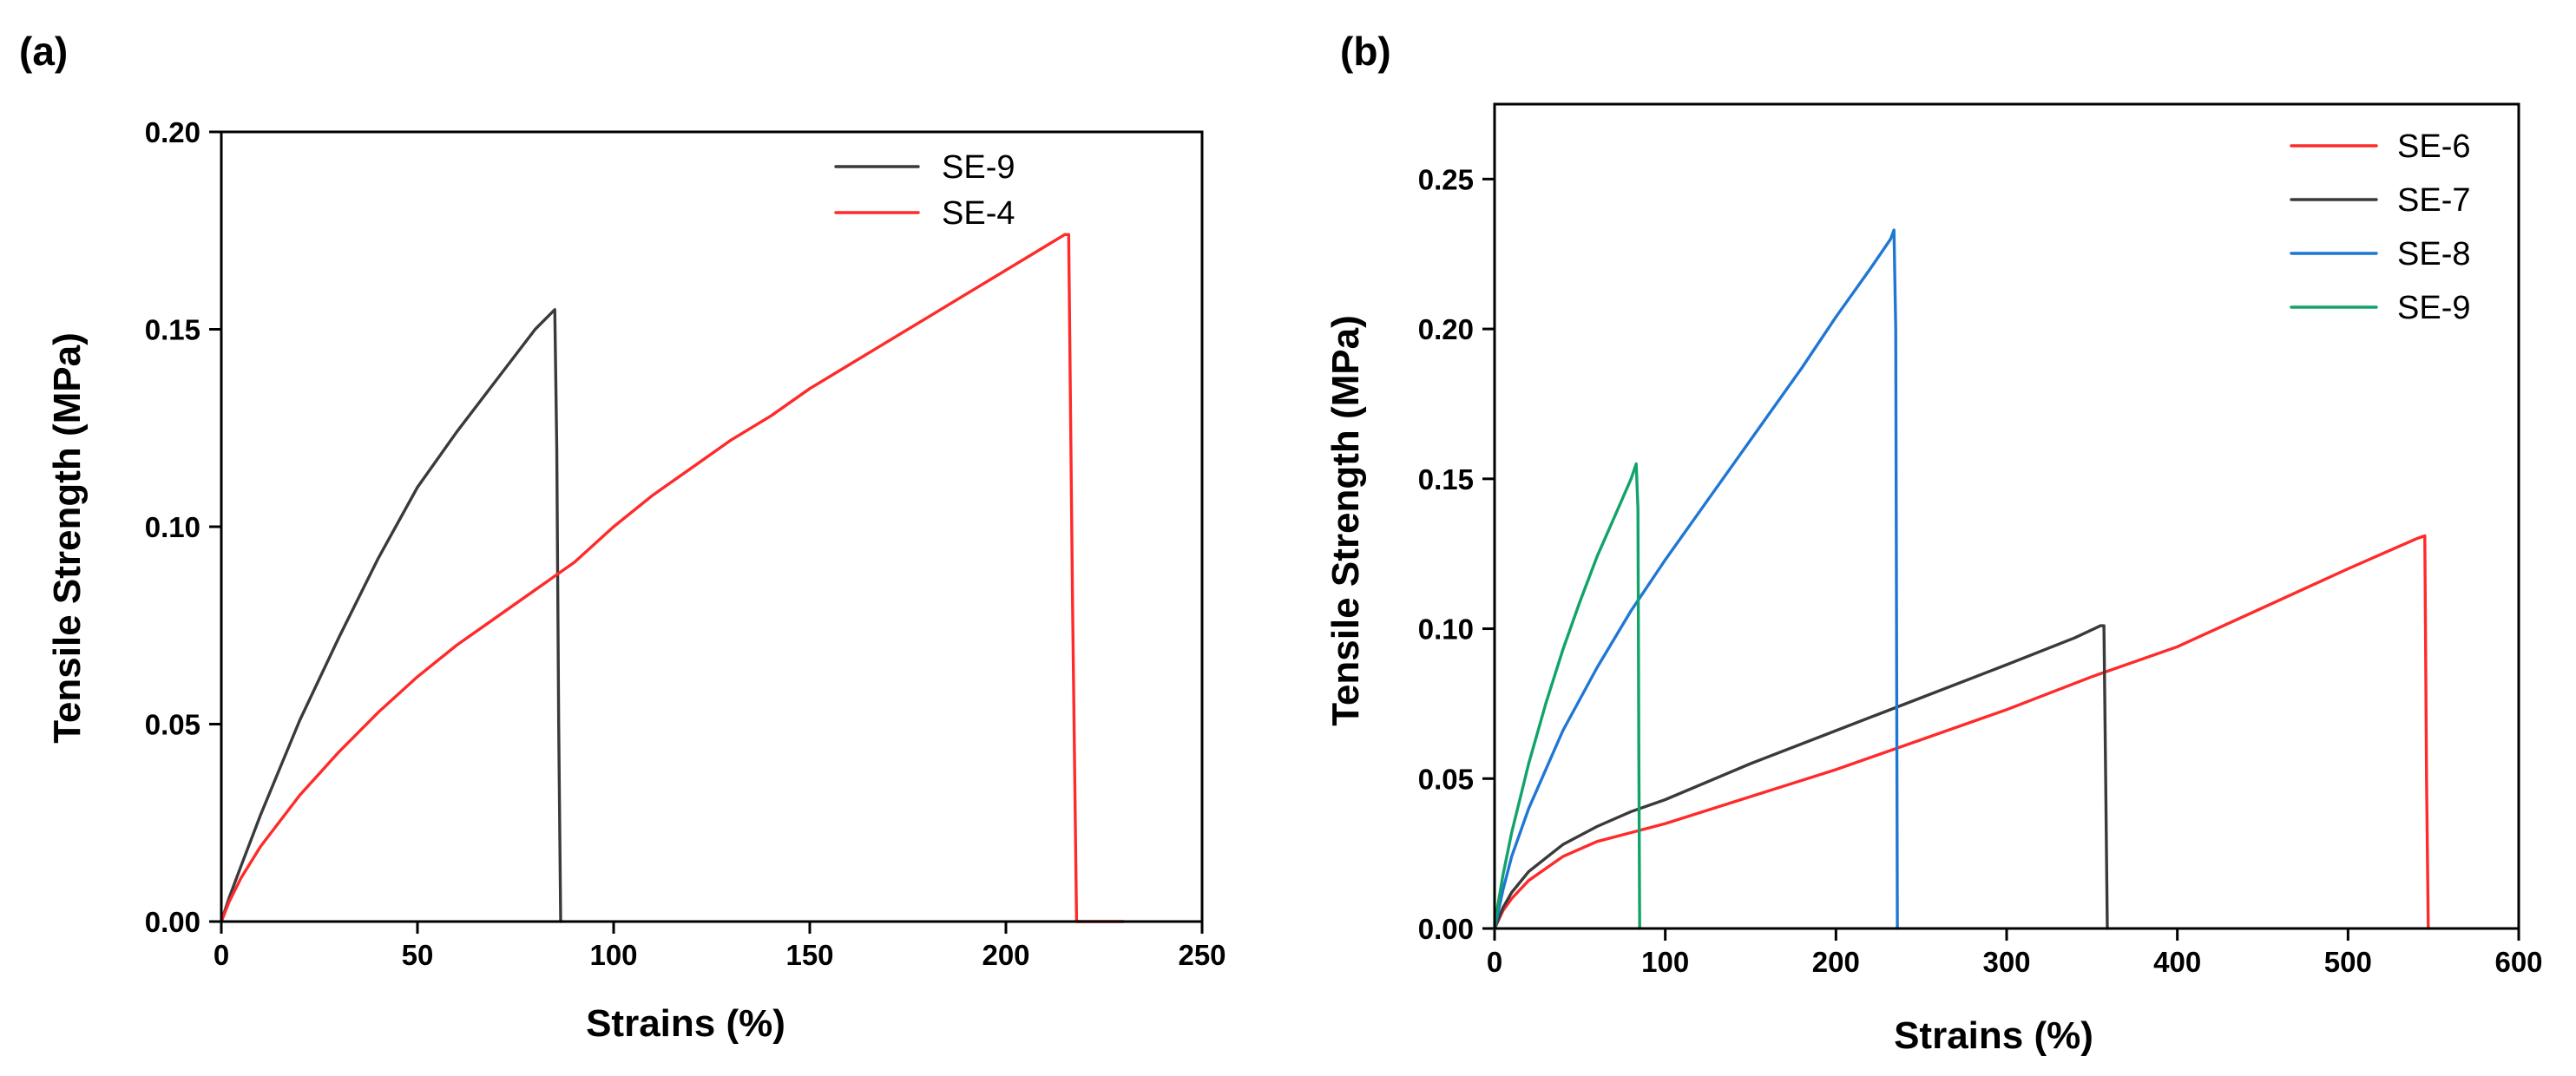 The image size is (2576, 1076). I want to click on panel-b-x-tick-label: 100, so click(1665, 962).